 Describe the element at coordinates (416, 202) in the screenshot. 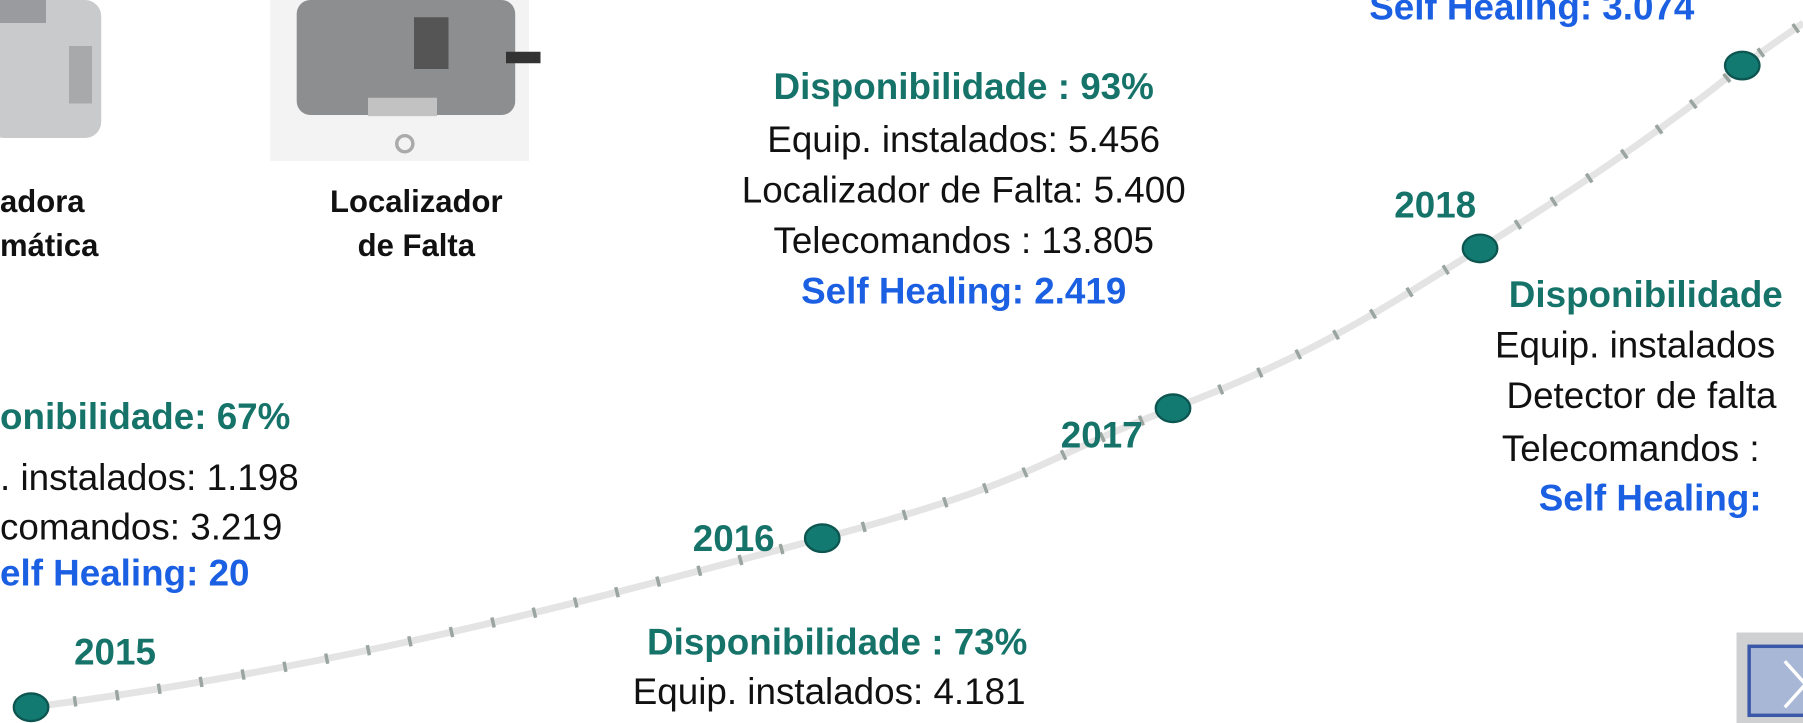

I see `equipment-label: Localizador` at that location.